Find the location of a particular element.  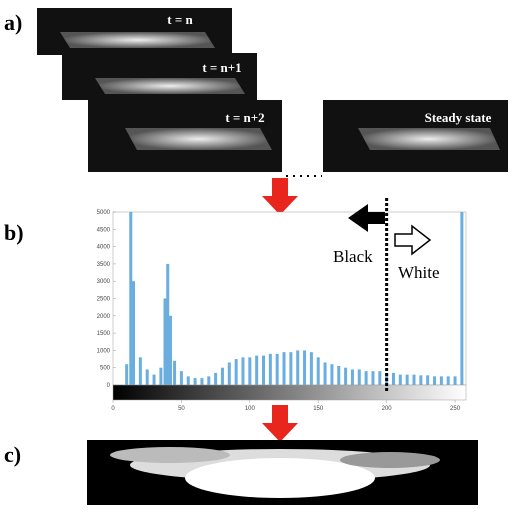

y-tick-label: 4500 is located at coordinates (104, 230).